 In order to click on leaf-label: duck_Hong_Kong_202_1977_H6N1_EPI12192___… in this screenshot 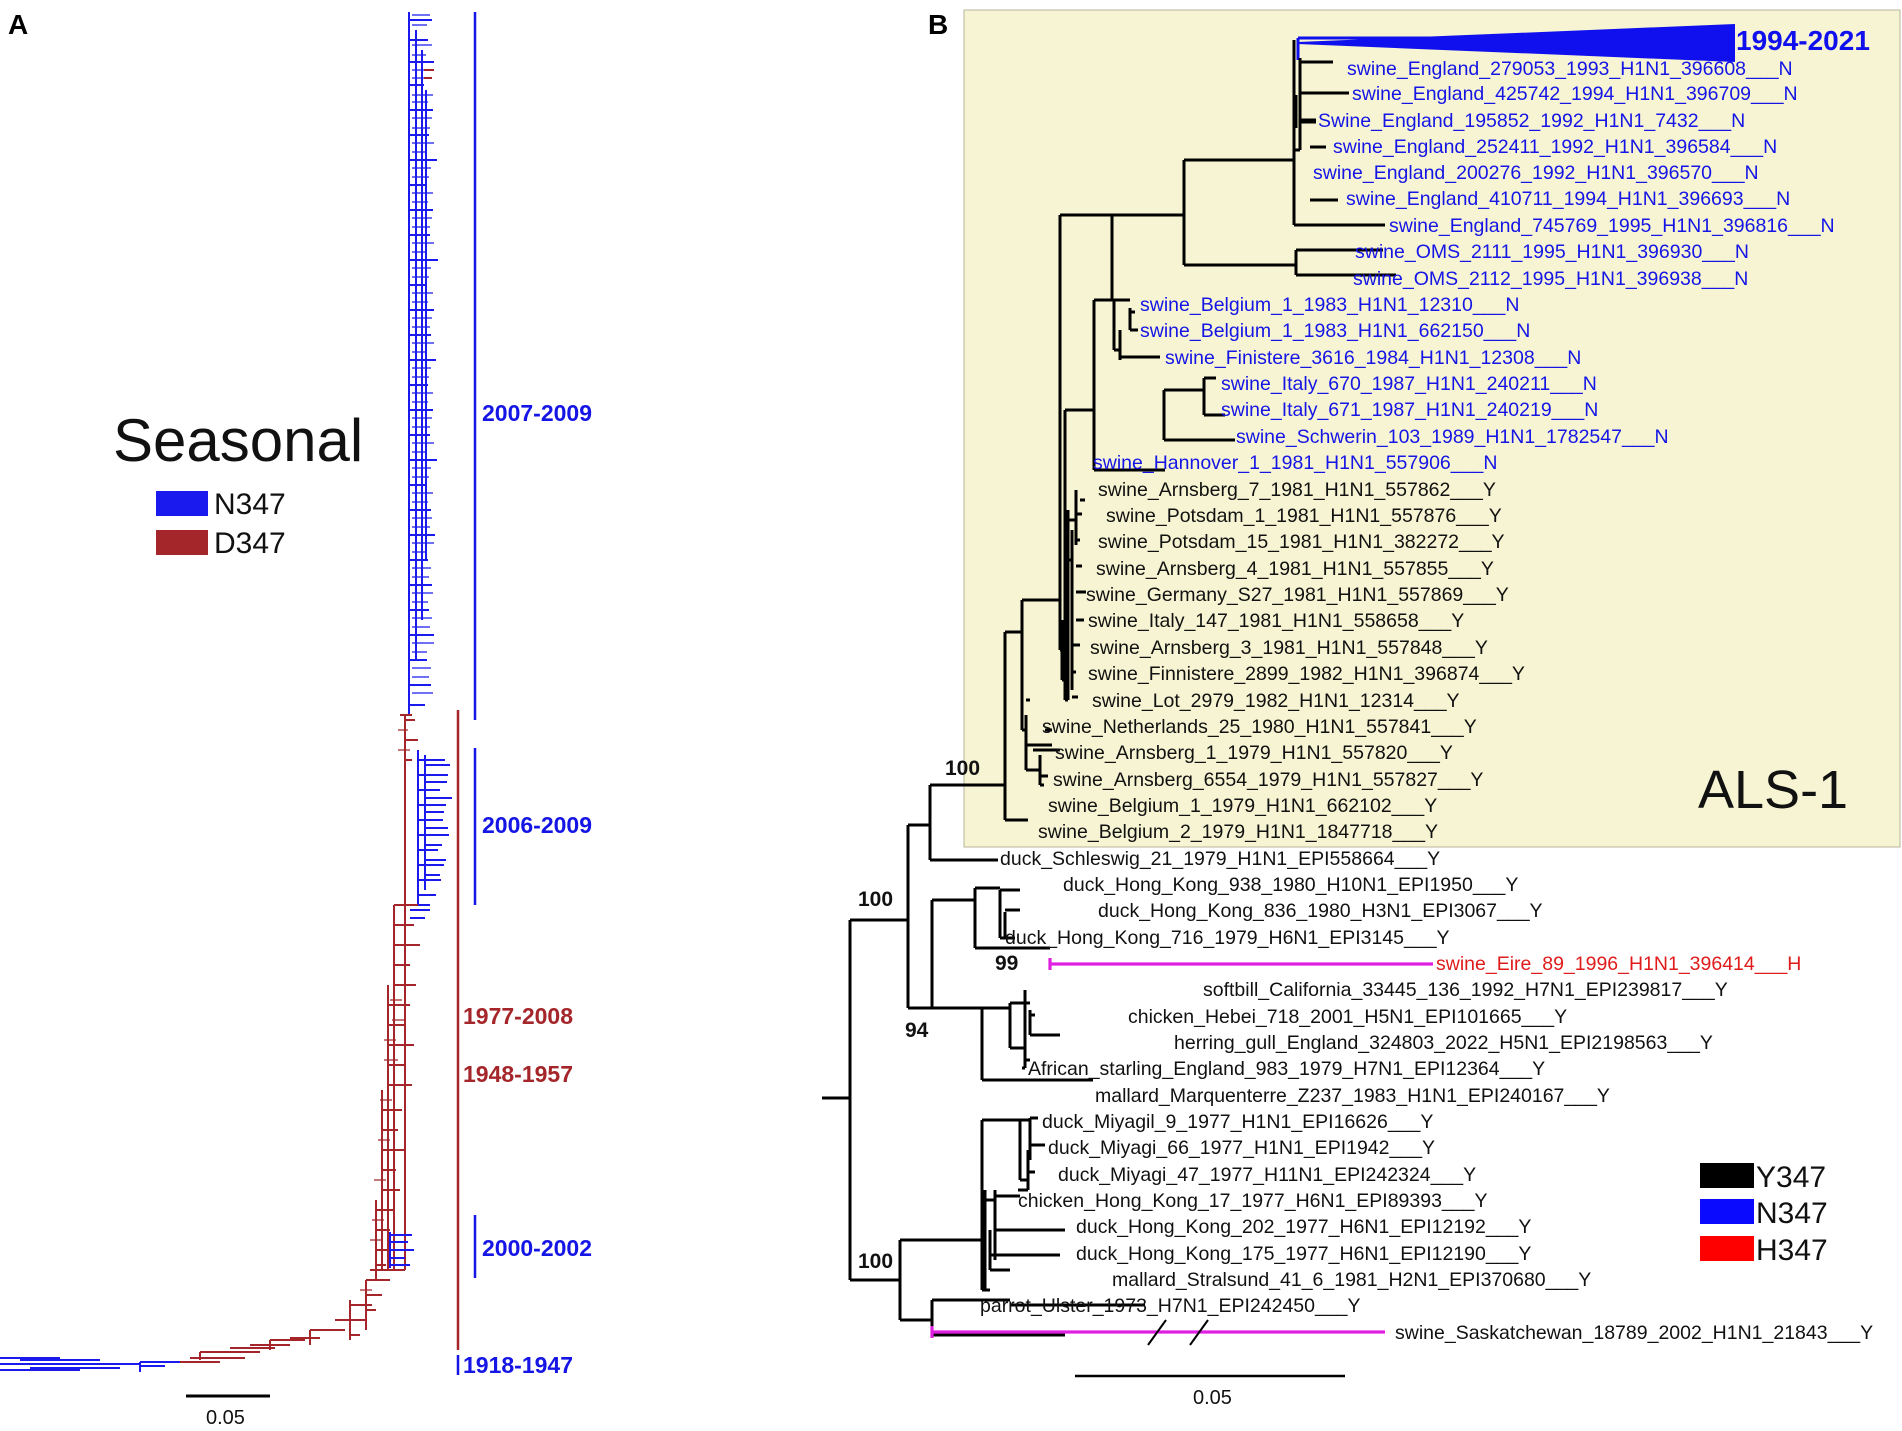, I will do `click(1303, 1227)`.